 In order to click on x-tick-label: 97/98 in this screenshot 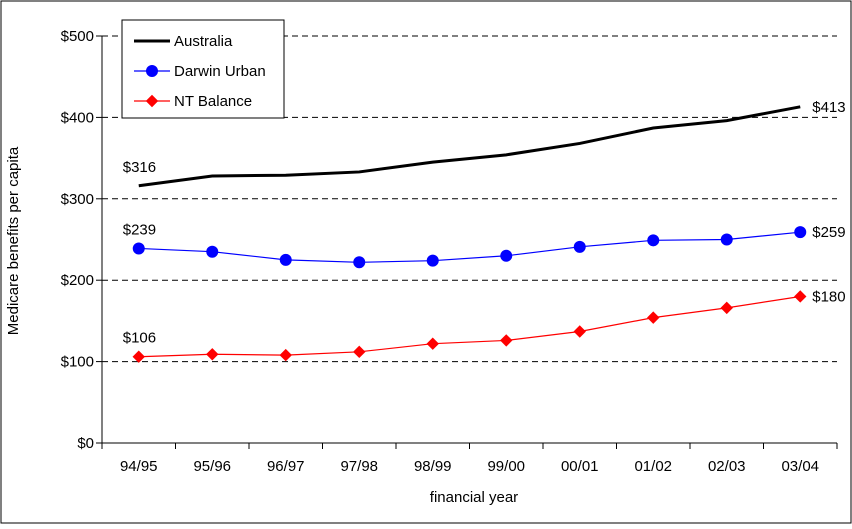, I will do `click(359, 466)`.